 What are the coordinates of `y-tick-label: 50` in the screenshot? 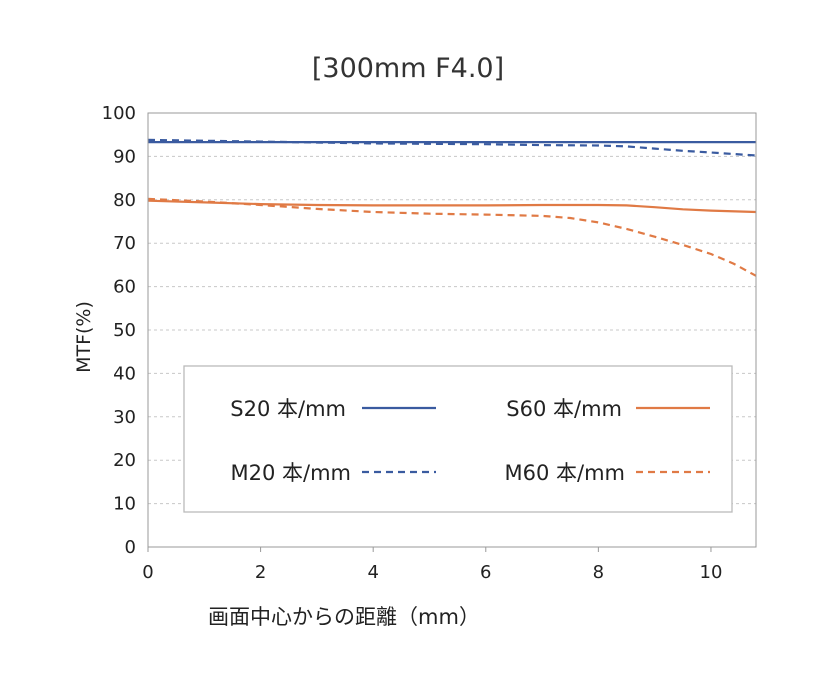 It's located at (124, 330).